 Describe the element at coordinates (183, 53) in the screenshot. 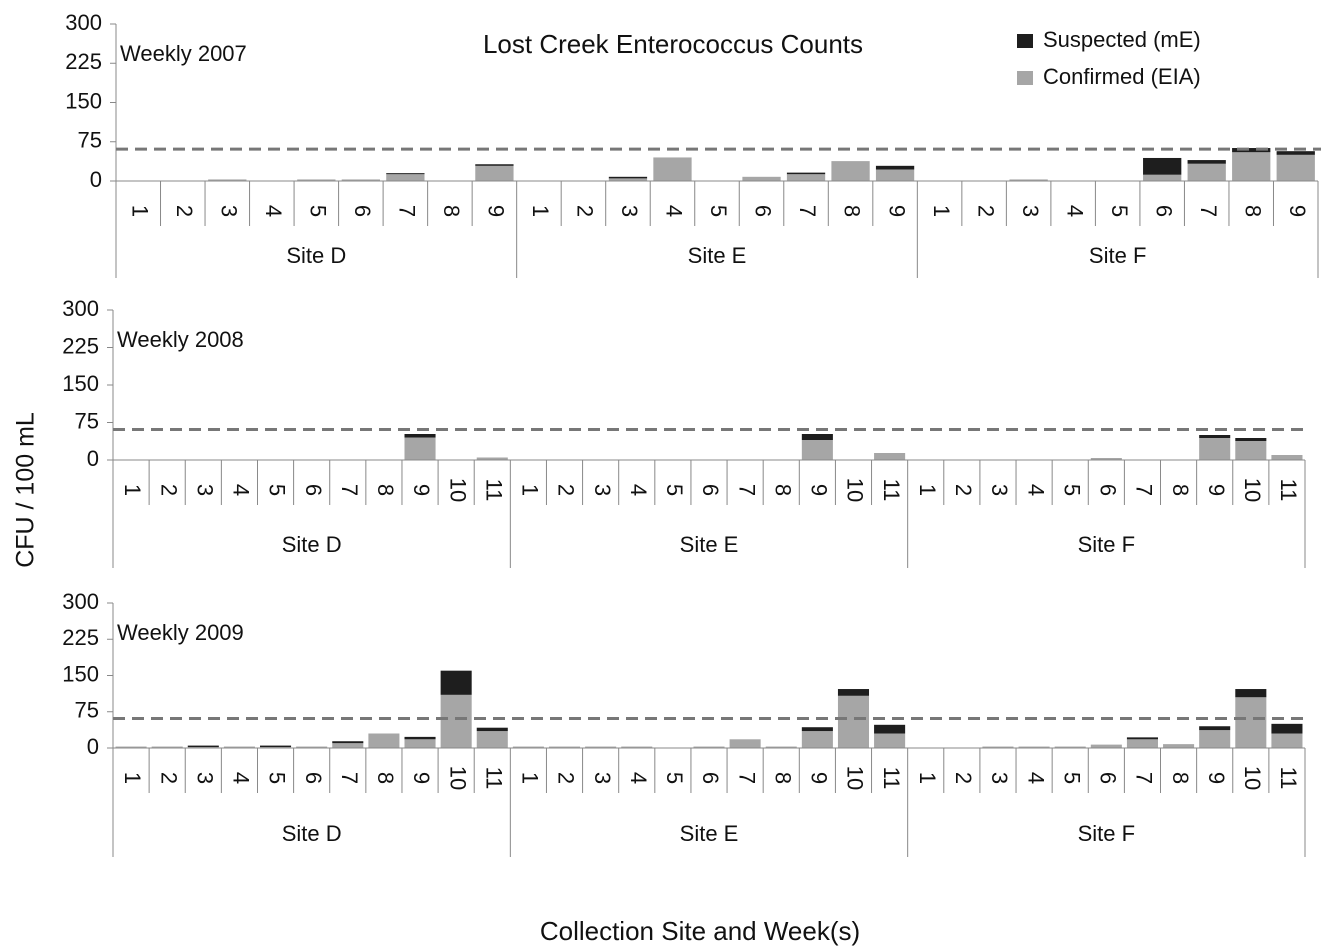

I see `panel-subtitle: Weekly 2007` at that location.